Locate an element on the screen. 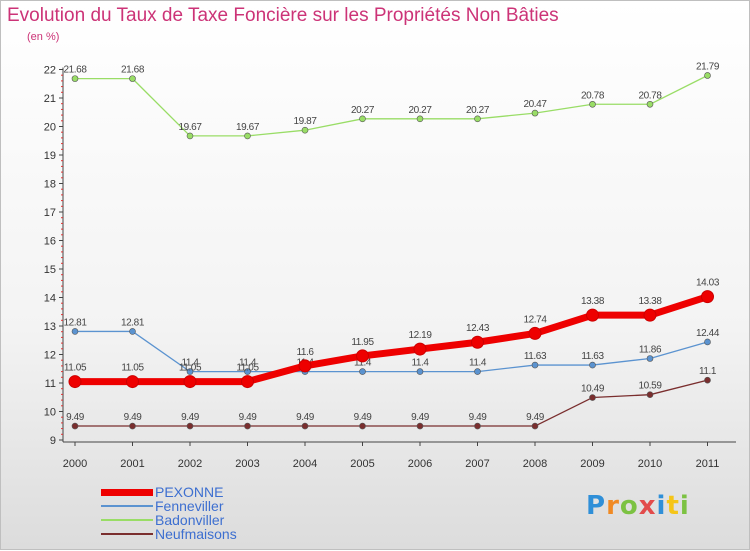  y-tick-label: 16 is located at coordinates (50, 242).